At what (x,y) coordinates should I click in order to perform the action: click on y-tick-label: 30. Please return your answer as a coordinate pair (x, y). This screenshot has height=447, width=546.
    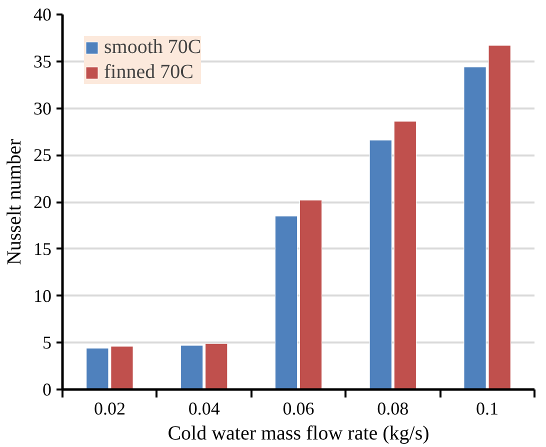
    Looking at the image, I should click on (43, 108).